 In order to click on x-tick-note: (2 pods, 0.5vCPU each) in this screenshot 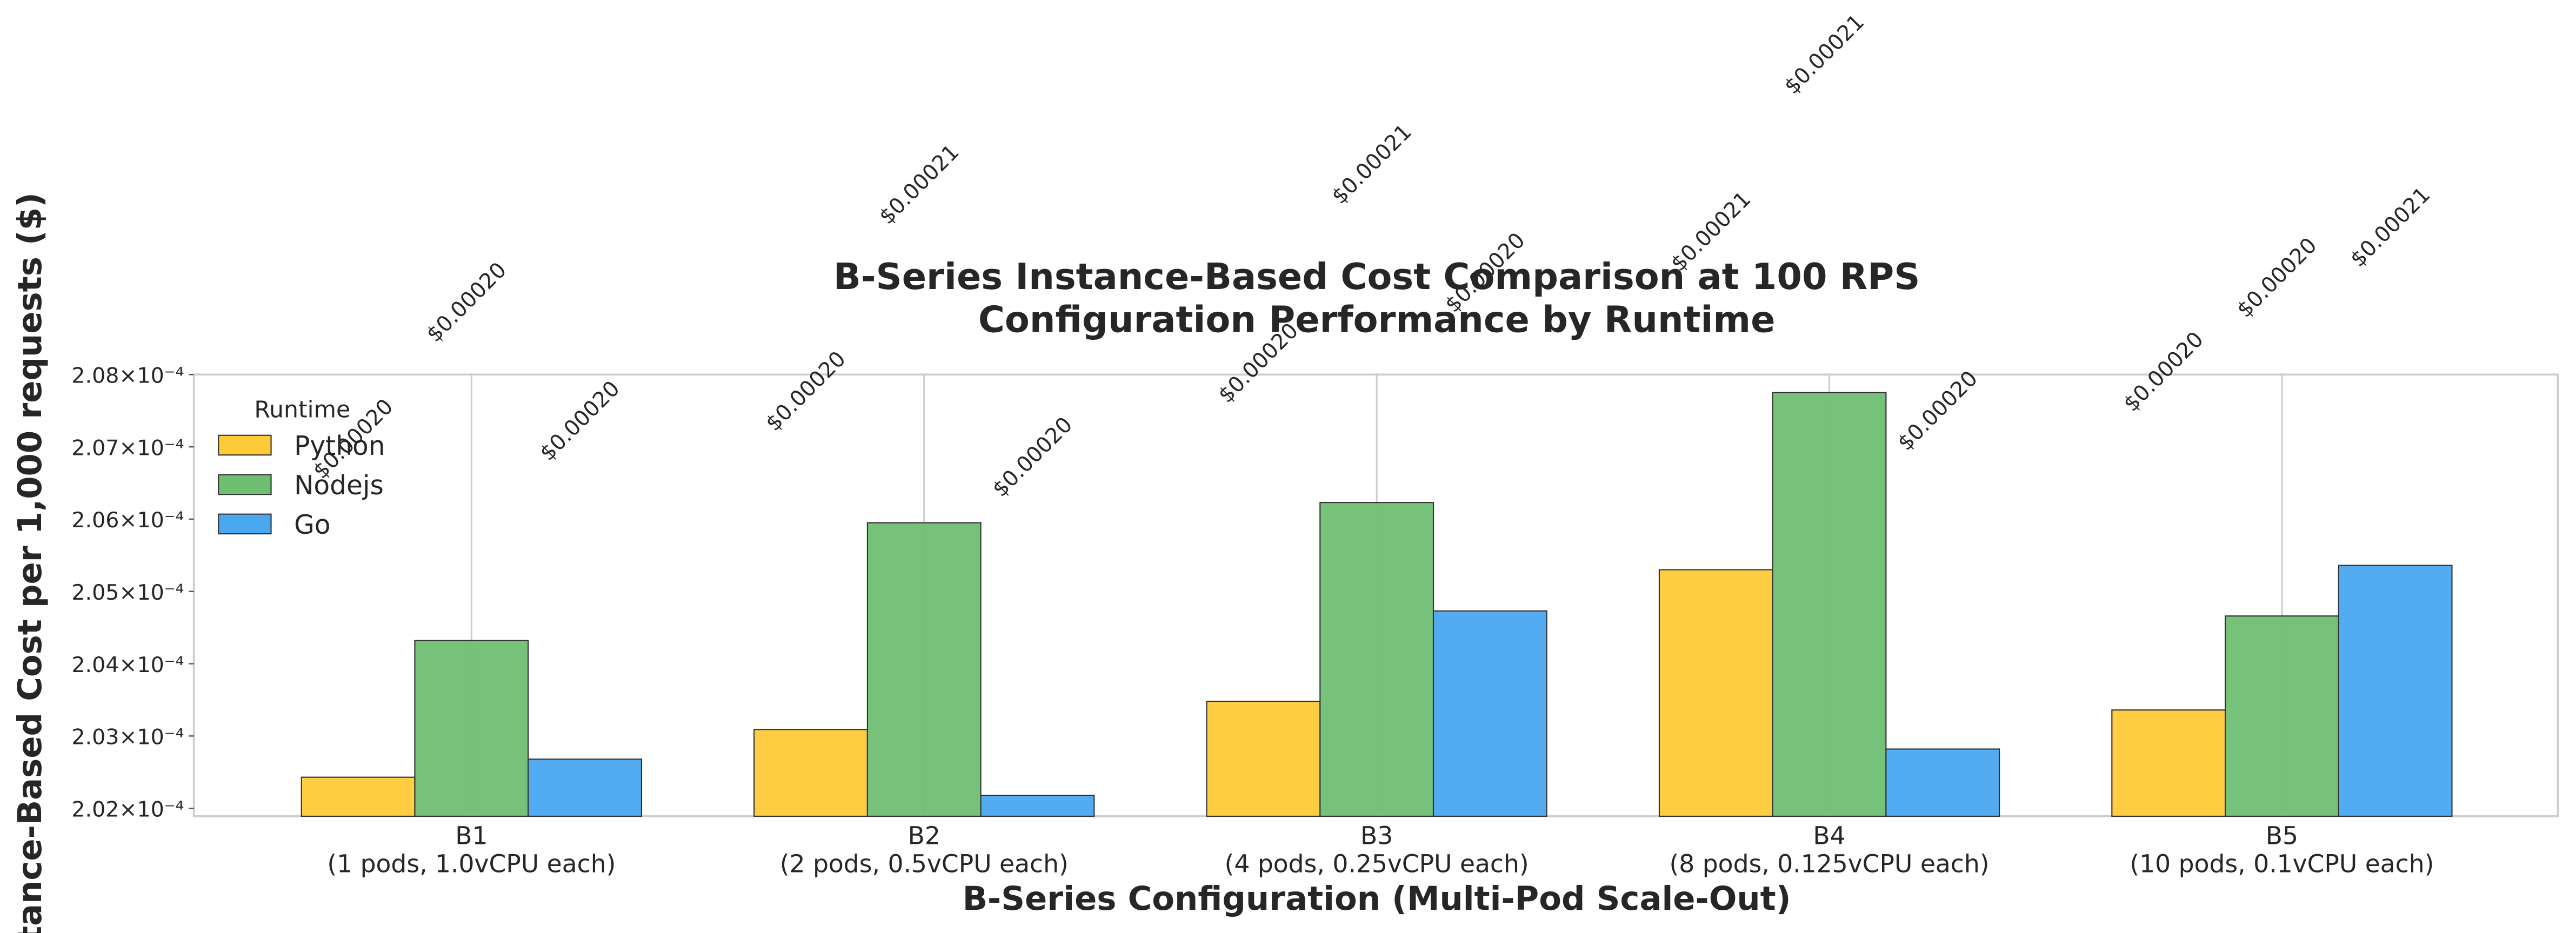, I will do `click(925, 864)`.